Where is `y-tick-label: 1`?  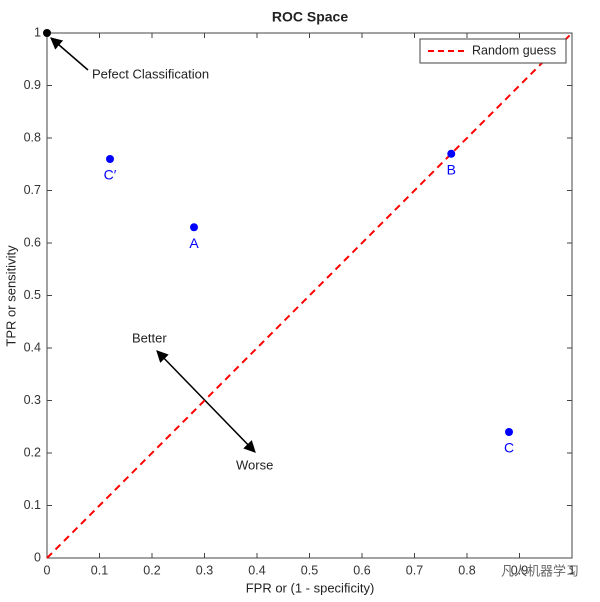
y-tick-label: 1 is located at coordinates (37, 32).